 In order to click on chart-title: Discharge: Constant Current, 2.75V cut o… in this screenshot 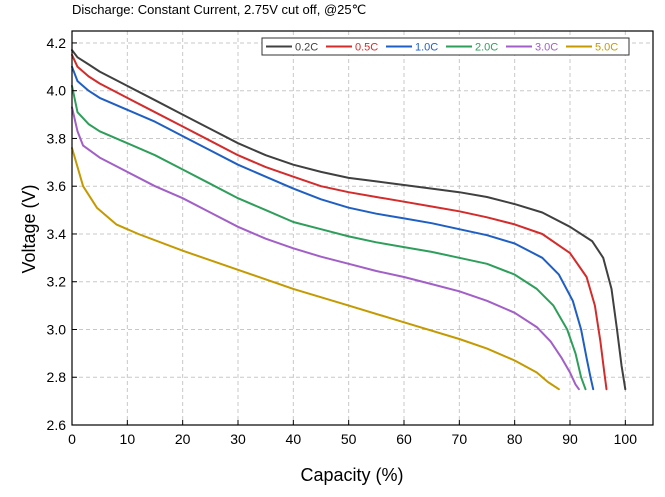, I will do `click(219, 9)`.